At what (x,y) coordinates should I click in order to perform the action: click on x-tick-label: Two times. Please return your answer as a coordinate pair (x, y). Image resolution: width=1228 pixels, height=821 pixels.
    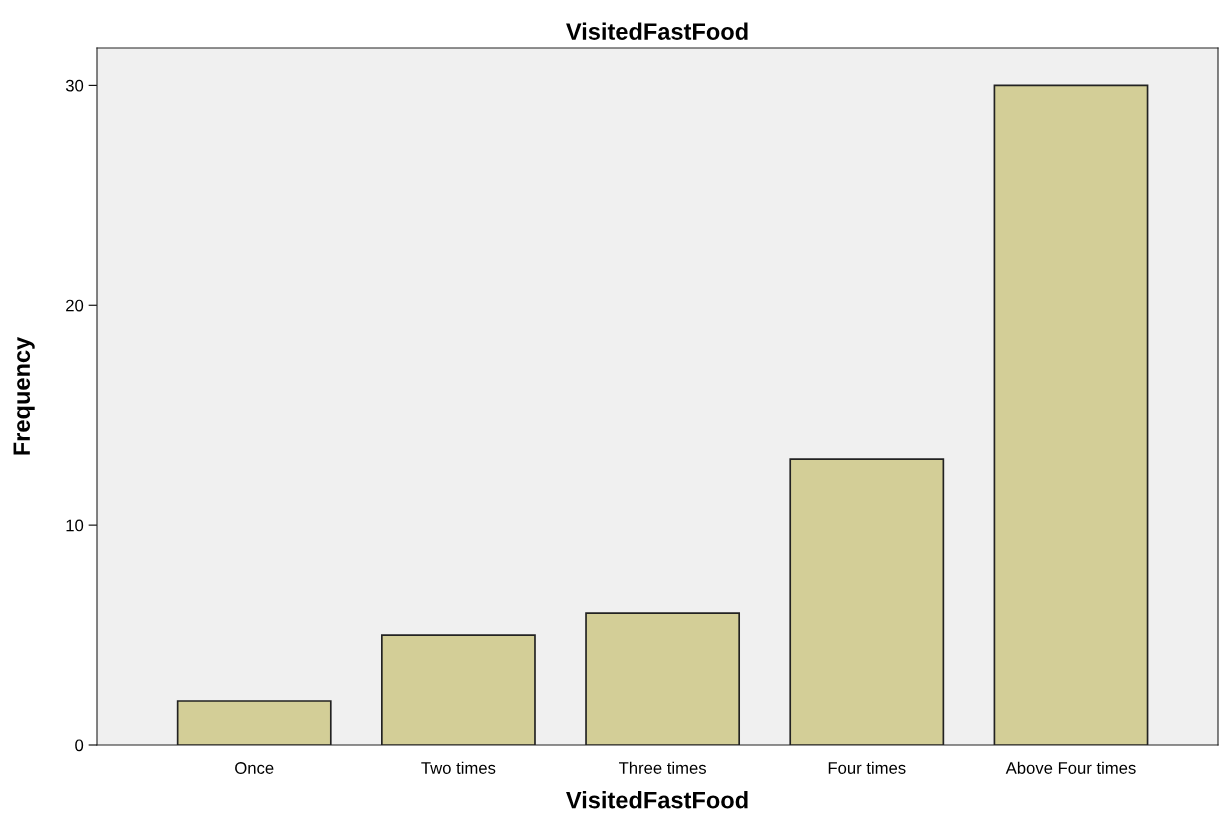
    Looking at the image, I should click on (458, 767).